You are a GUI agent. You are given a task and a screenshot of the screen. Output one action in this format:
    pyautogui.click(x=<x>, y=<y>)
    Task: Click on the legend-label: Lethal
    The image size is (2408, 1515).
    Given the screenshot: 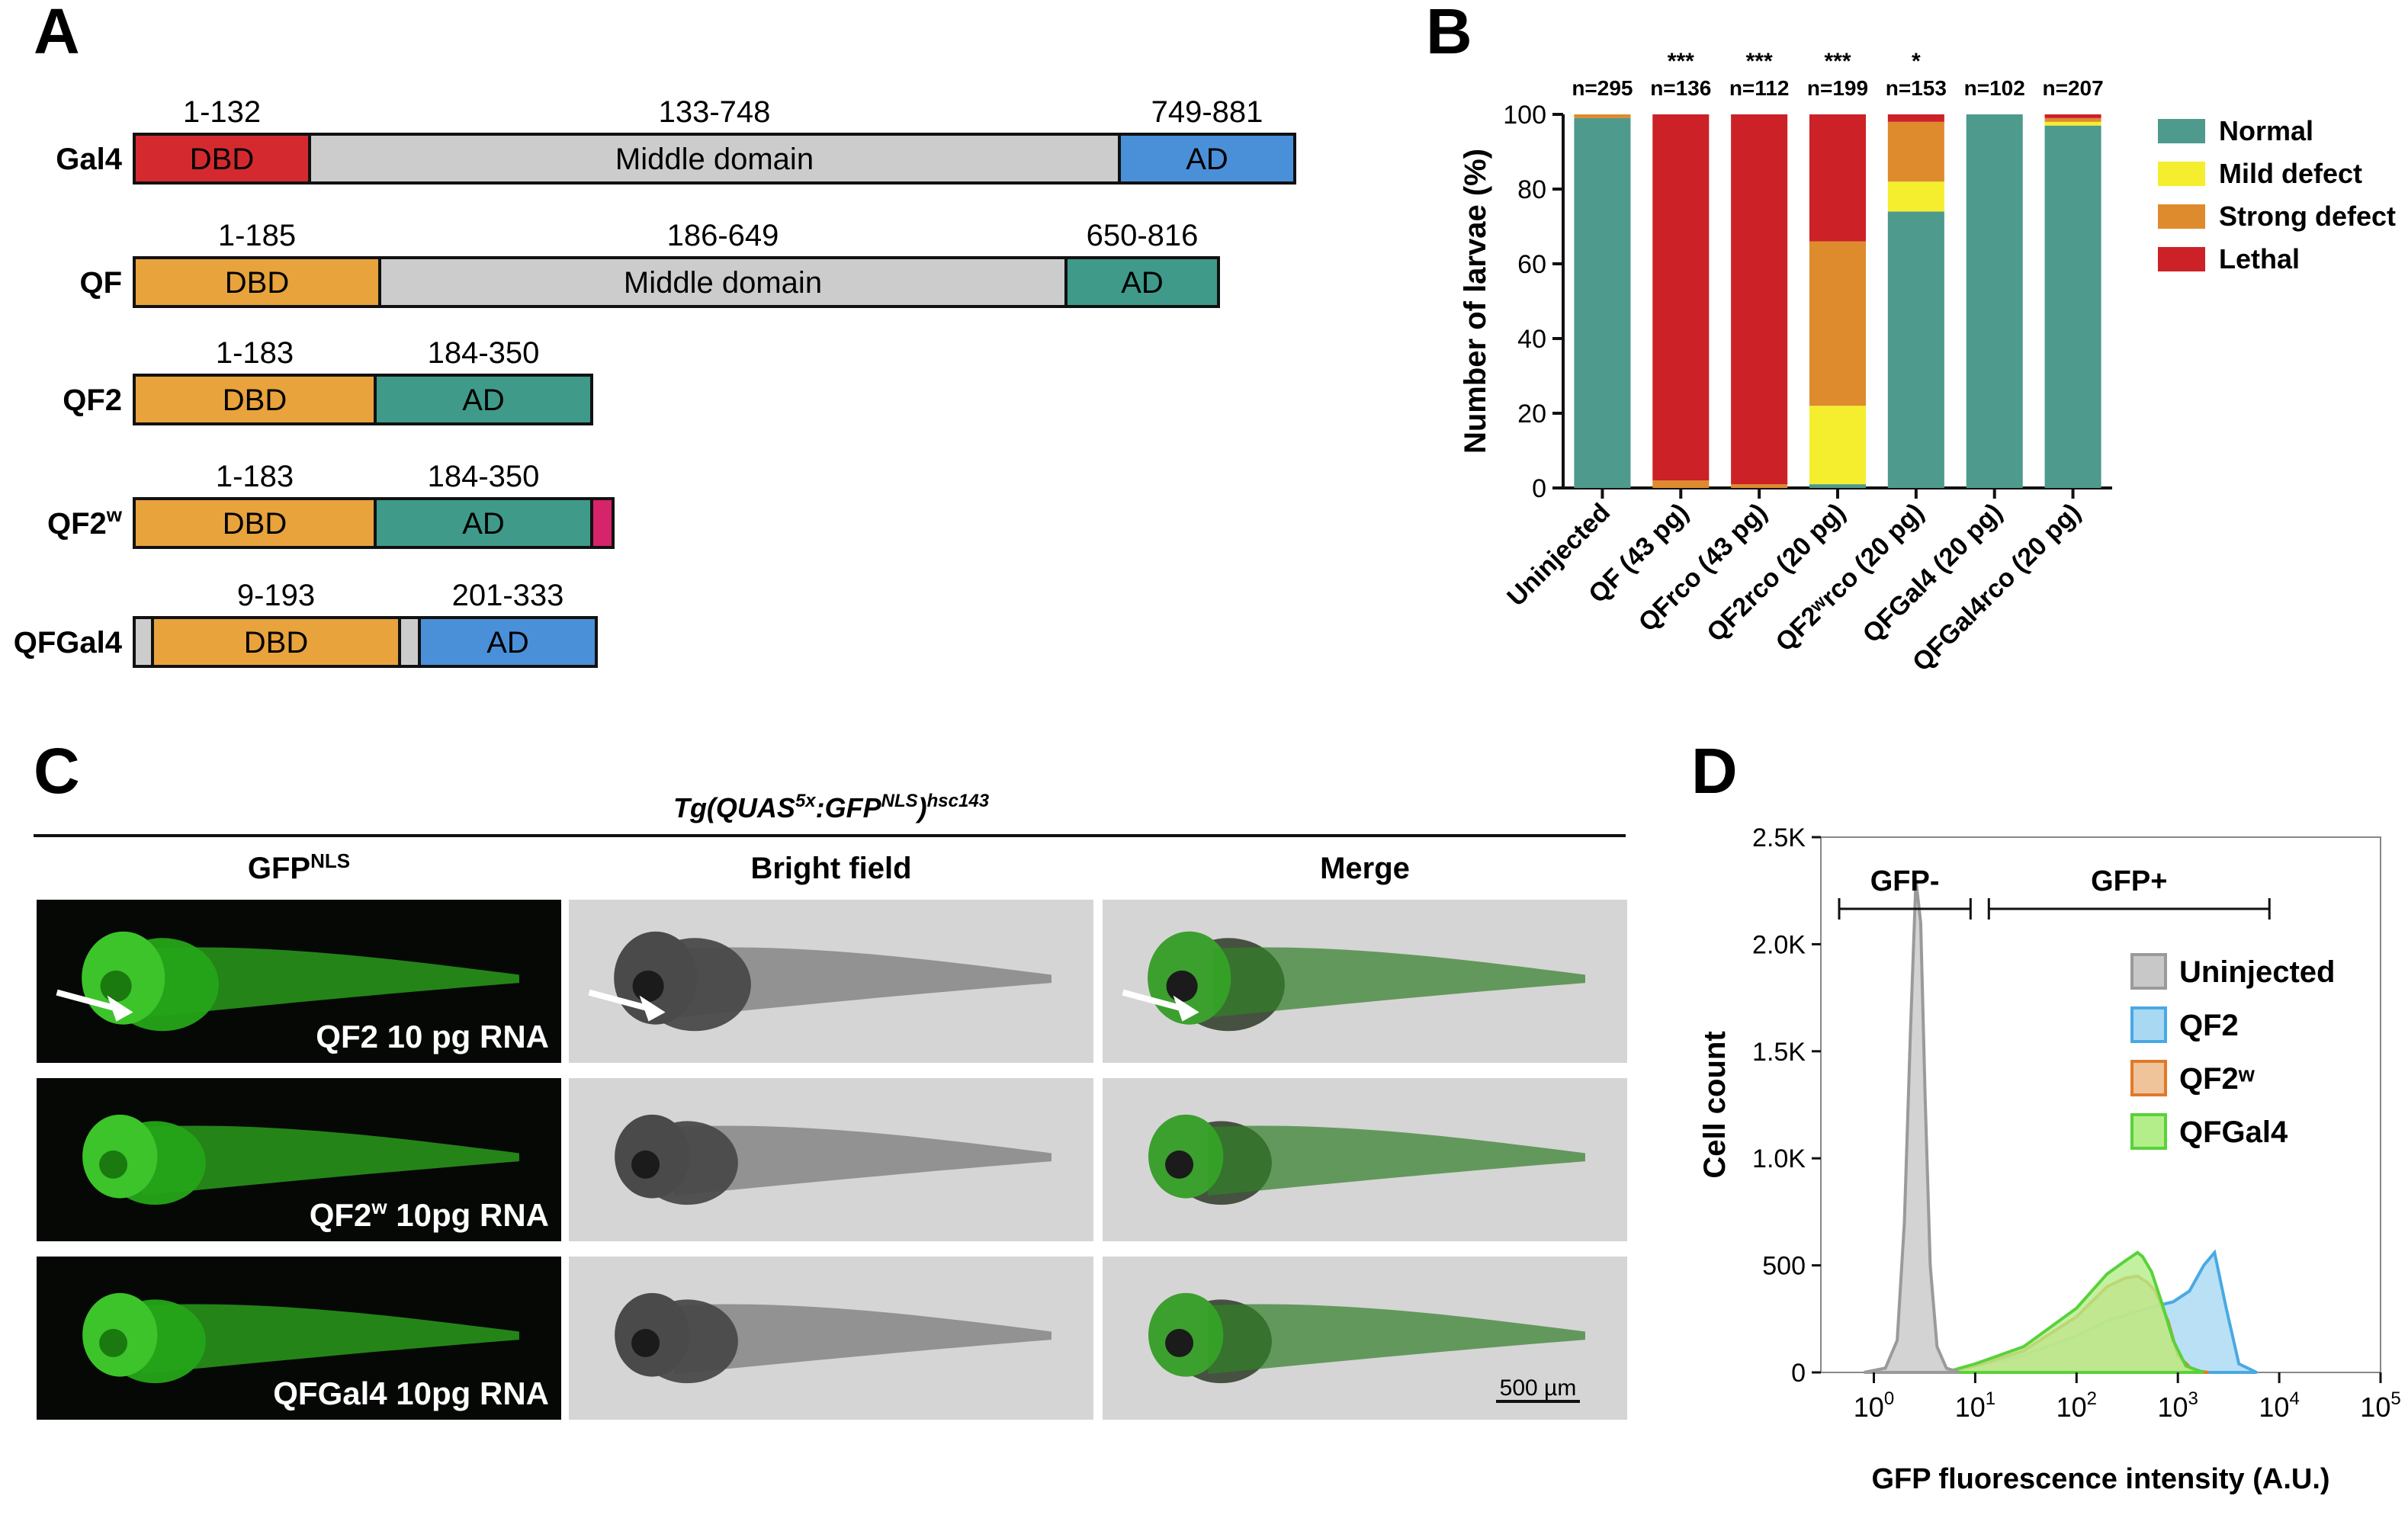 What is the action you would take?
    pyautogui.click(x=2259, y=258)
    